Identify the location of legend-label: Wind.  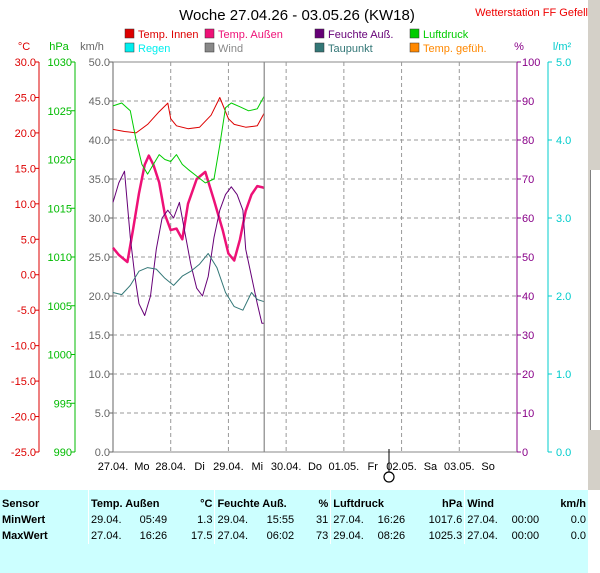
(230, 49).